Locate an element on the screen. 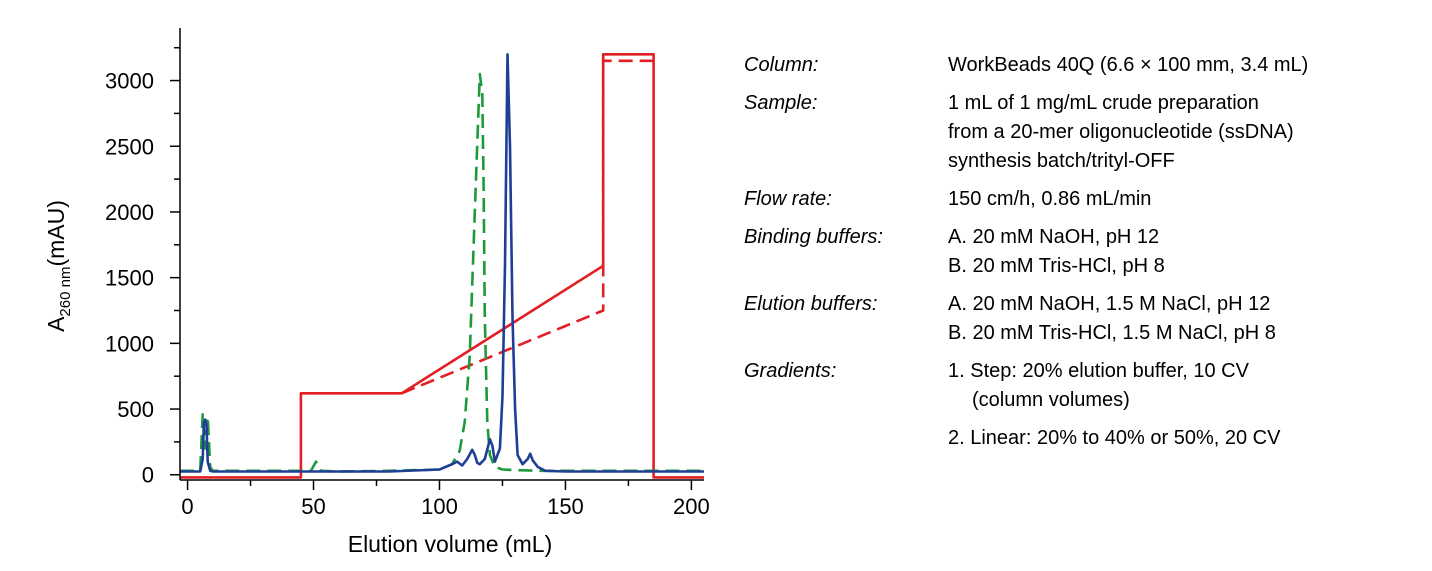 Image resolution: width=1432 pixels, height=571 pixels. y-axis-title-main: A is located at coordinates (56, 324).